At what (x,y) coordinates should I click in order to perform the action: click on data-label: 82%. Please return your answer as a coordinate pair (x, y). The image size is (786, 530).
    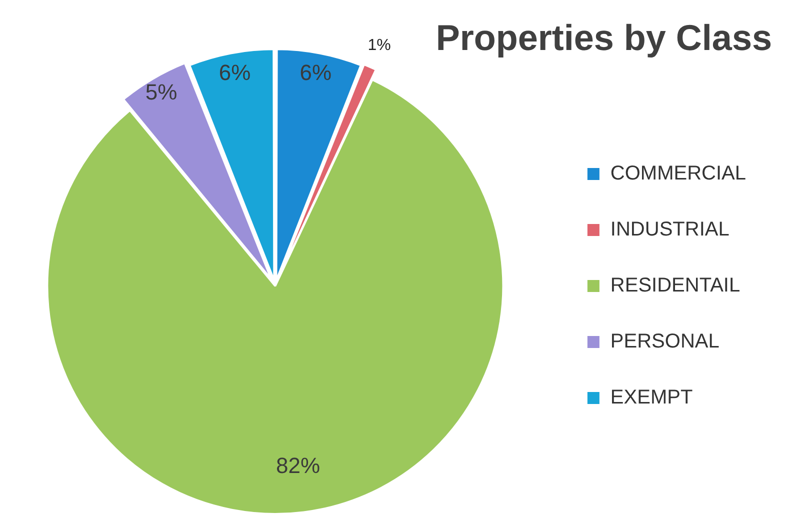
    Looking at the image, I should click on (298, 465).